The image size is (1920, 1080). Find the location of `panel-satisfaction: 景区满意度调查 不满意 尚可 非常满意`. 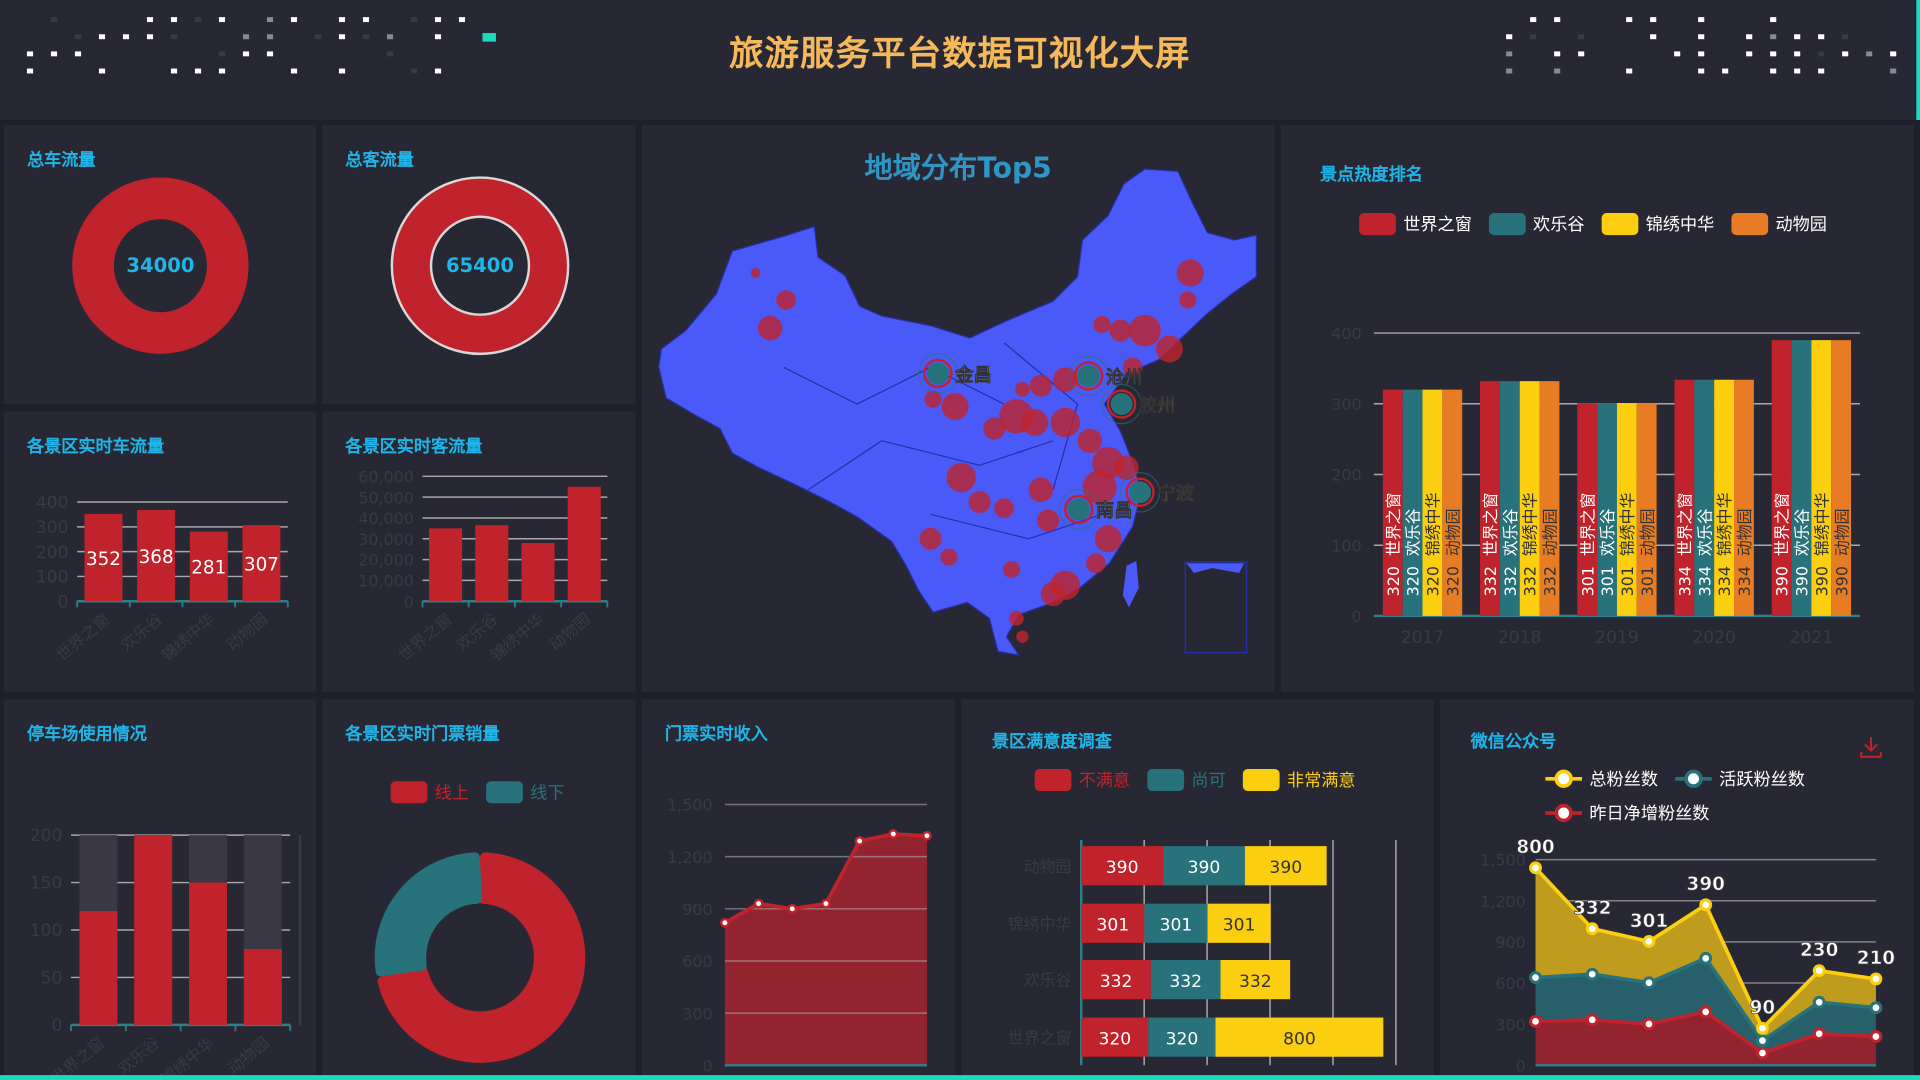

panel-satisfaction: 景区满意度调查 不满意 尚可 非常满意 is located at coordinates (1197, 889).